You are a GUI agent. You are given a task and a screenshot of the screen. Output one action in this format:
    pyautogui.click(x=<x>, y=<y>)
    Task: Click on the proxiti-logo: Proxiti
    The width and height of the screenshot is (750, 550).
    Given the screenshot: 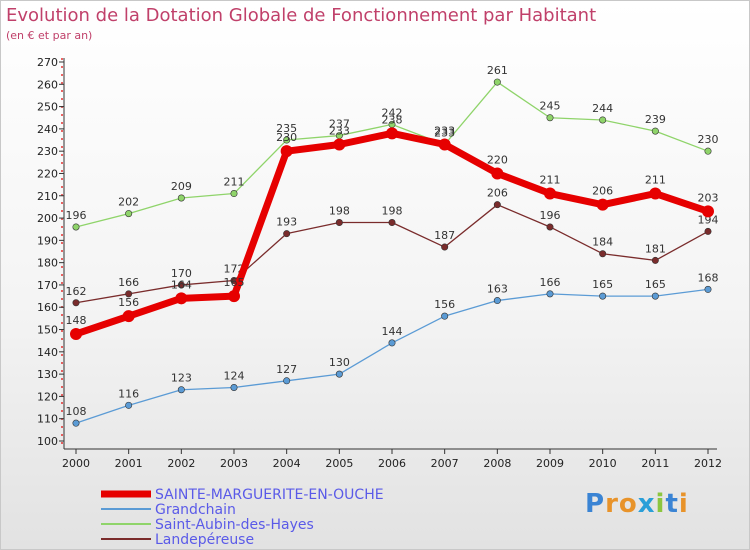 What is the action you would take?
    pyautogui.click(x=637, y=504)
    